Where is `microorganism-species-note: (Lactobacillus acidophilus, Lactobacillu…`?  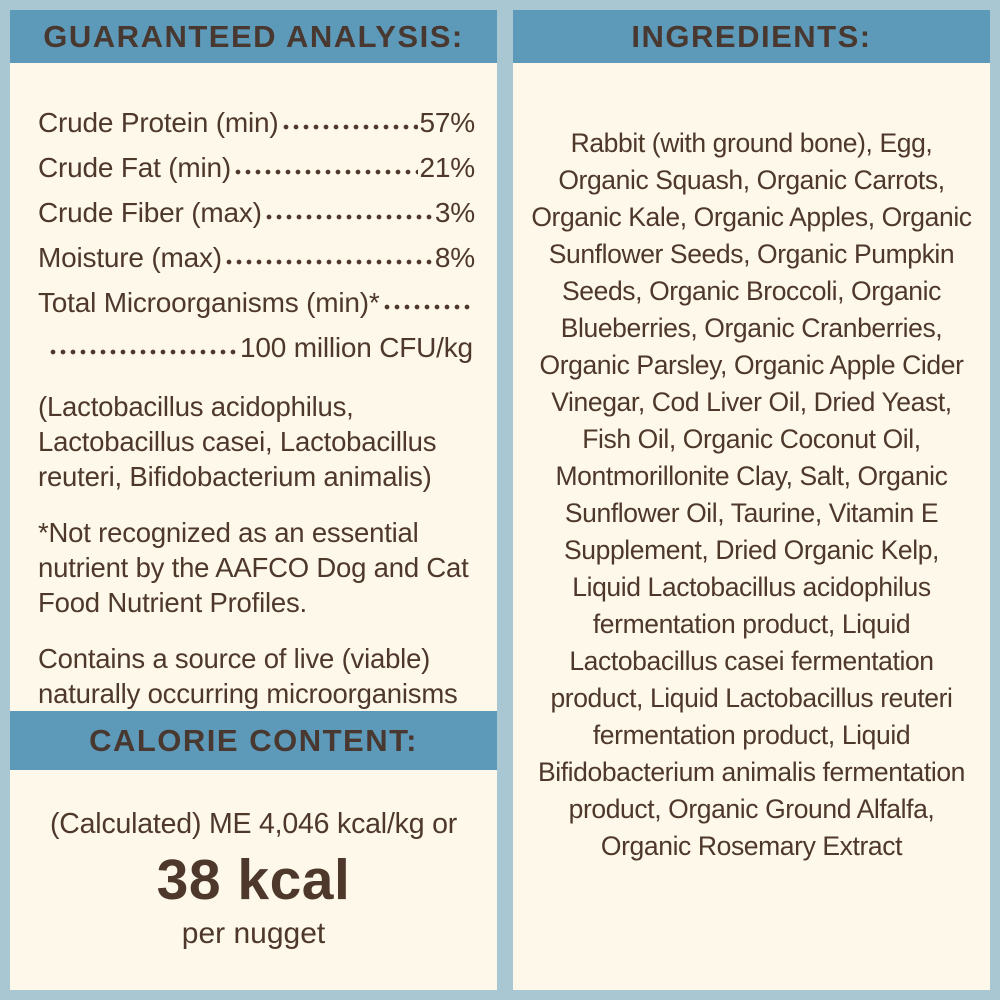 microorganism-species-note: (Lactobacillus acidophilus, Lactobacillu… is located at coordinates (237, 441).